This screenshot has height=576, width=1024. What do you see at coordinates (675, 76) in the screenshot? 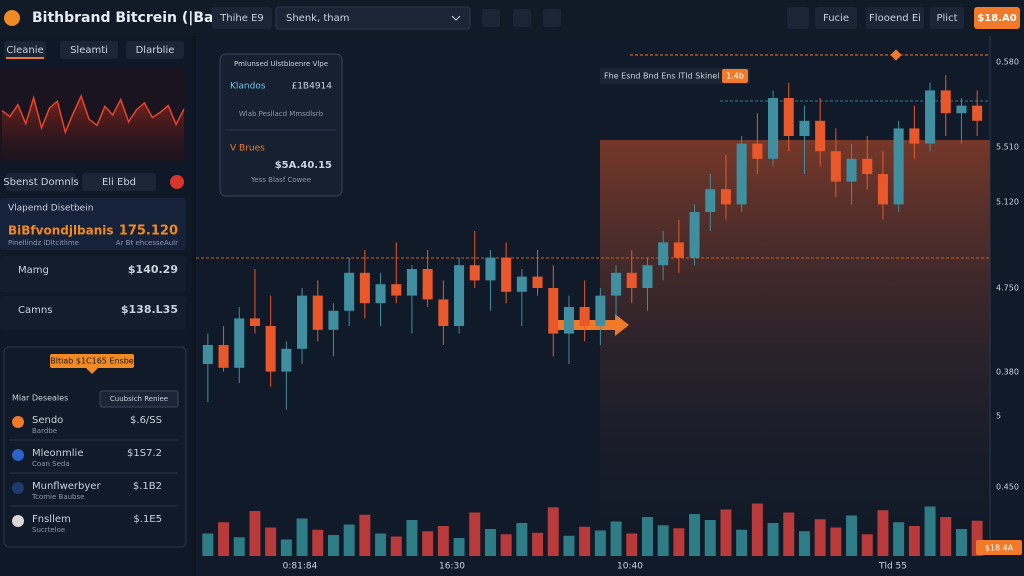
I see `chart-label-box` at bounding box center [675, 76].